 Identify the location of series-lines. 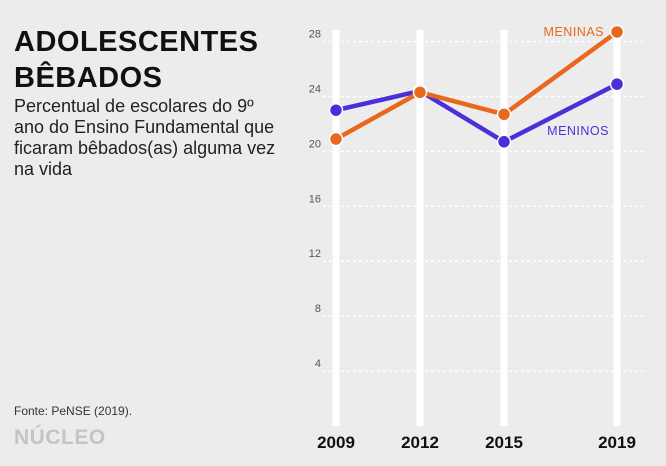
(476, 87).